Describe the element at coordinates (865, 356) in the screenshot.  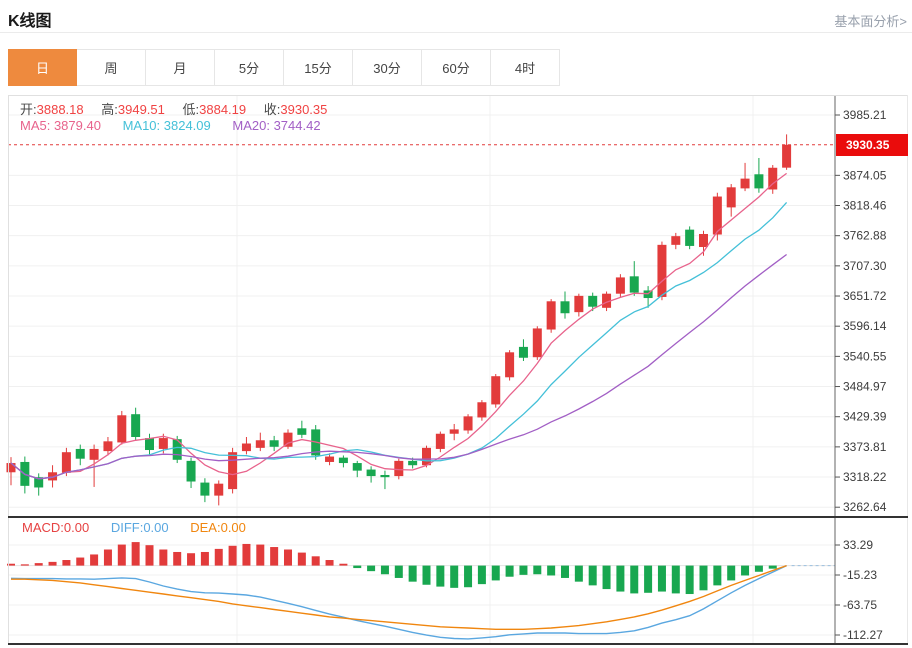
I see `svg-text: 3540.55` at that location.